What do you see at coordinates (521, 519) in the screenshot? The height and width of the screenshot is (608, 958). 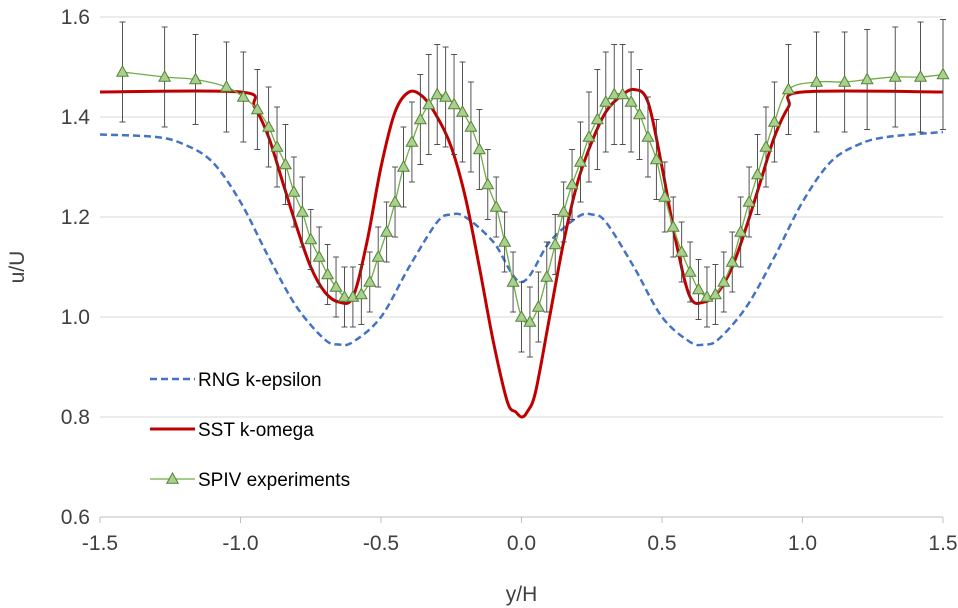 I see `axes` at bounding box center [521, 519].